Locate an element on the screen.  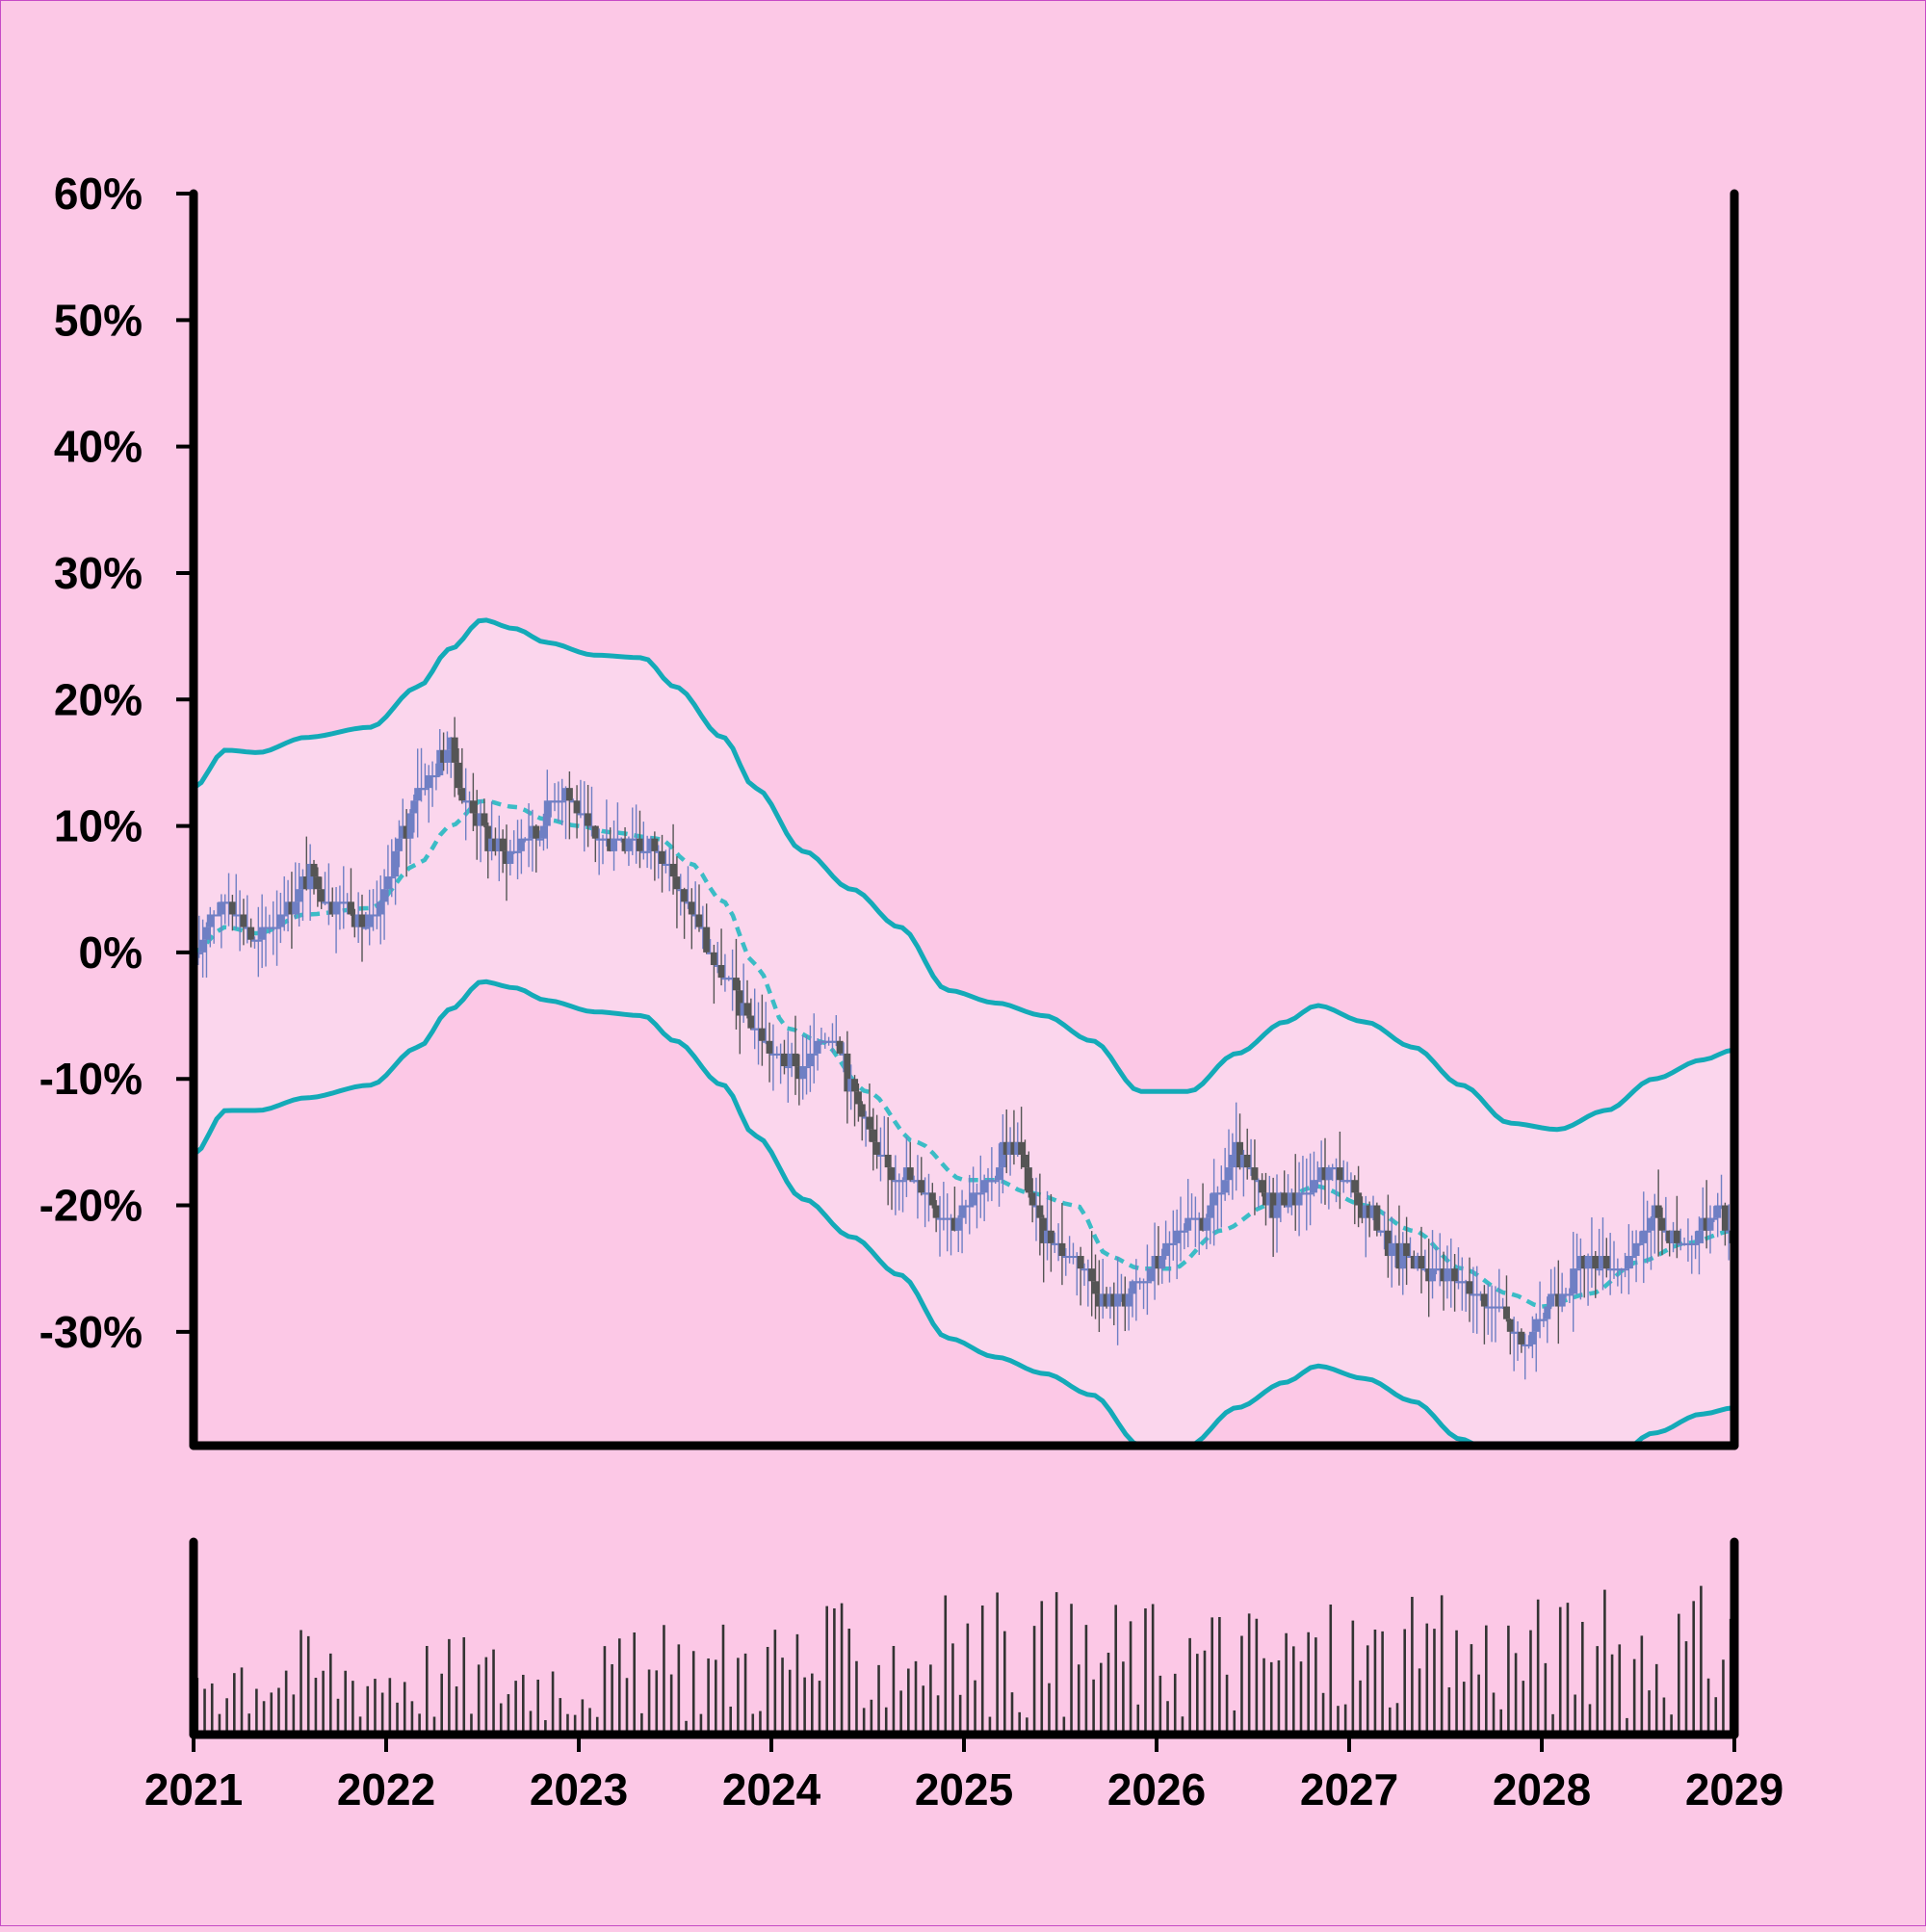
y-tick-label: 0% is located at coordinates (111, 952).